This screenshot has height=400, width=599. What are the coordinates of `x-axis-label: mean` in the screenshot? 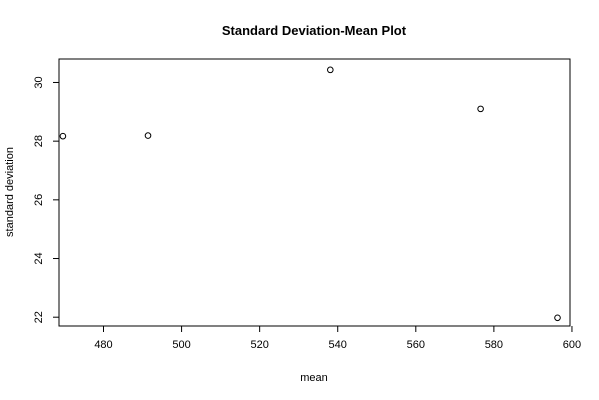 It's located at (314, 378).